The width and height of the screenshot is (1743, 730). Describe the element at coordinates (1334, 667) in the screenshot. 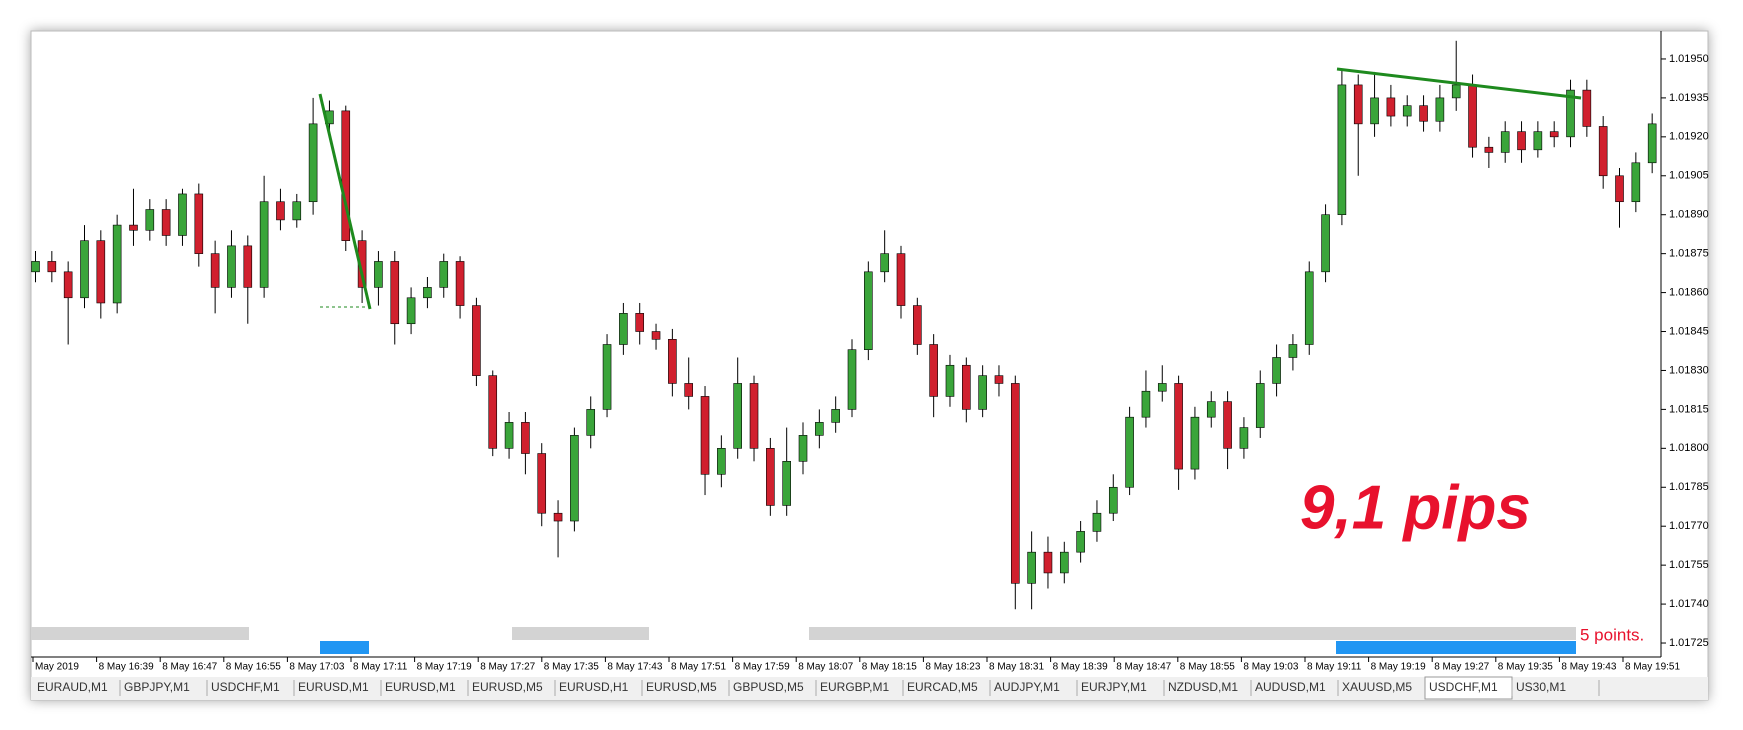

I see `x-tick-label: 8 May 19:11` at that location.